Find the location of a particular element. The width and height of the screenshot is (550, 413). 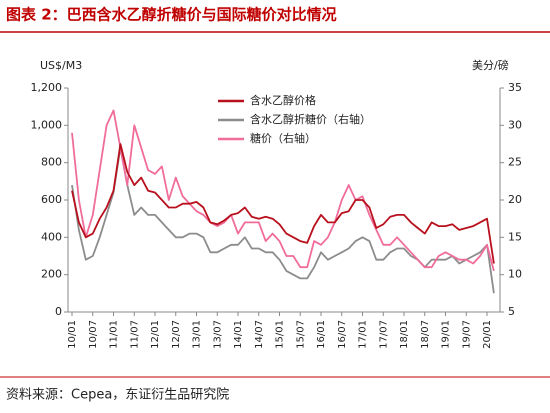

x-tick-label: 18/07 is located at coordinates (425, 334).